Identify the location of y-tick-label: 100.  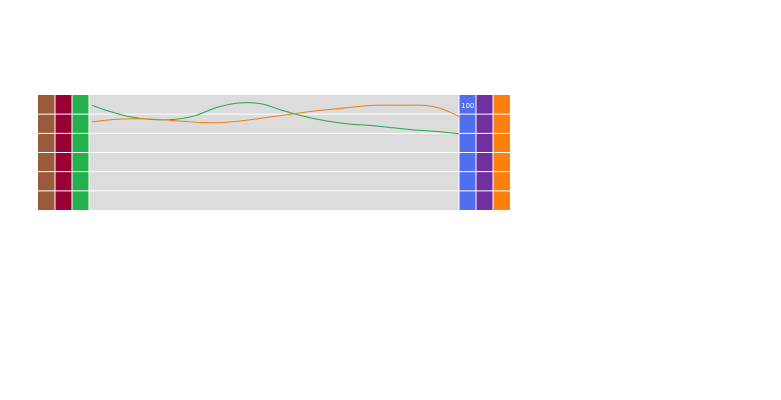
(467, 106).